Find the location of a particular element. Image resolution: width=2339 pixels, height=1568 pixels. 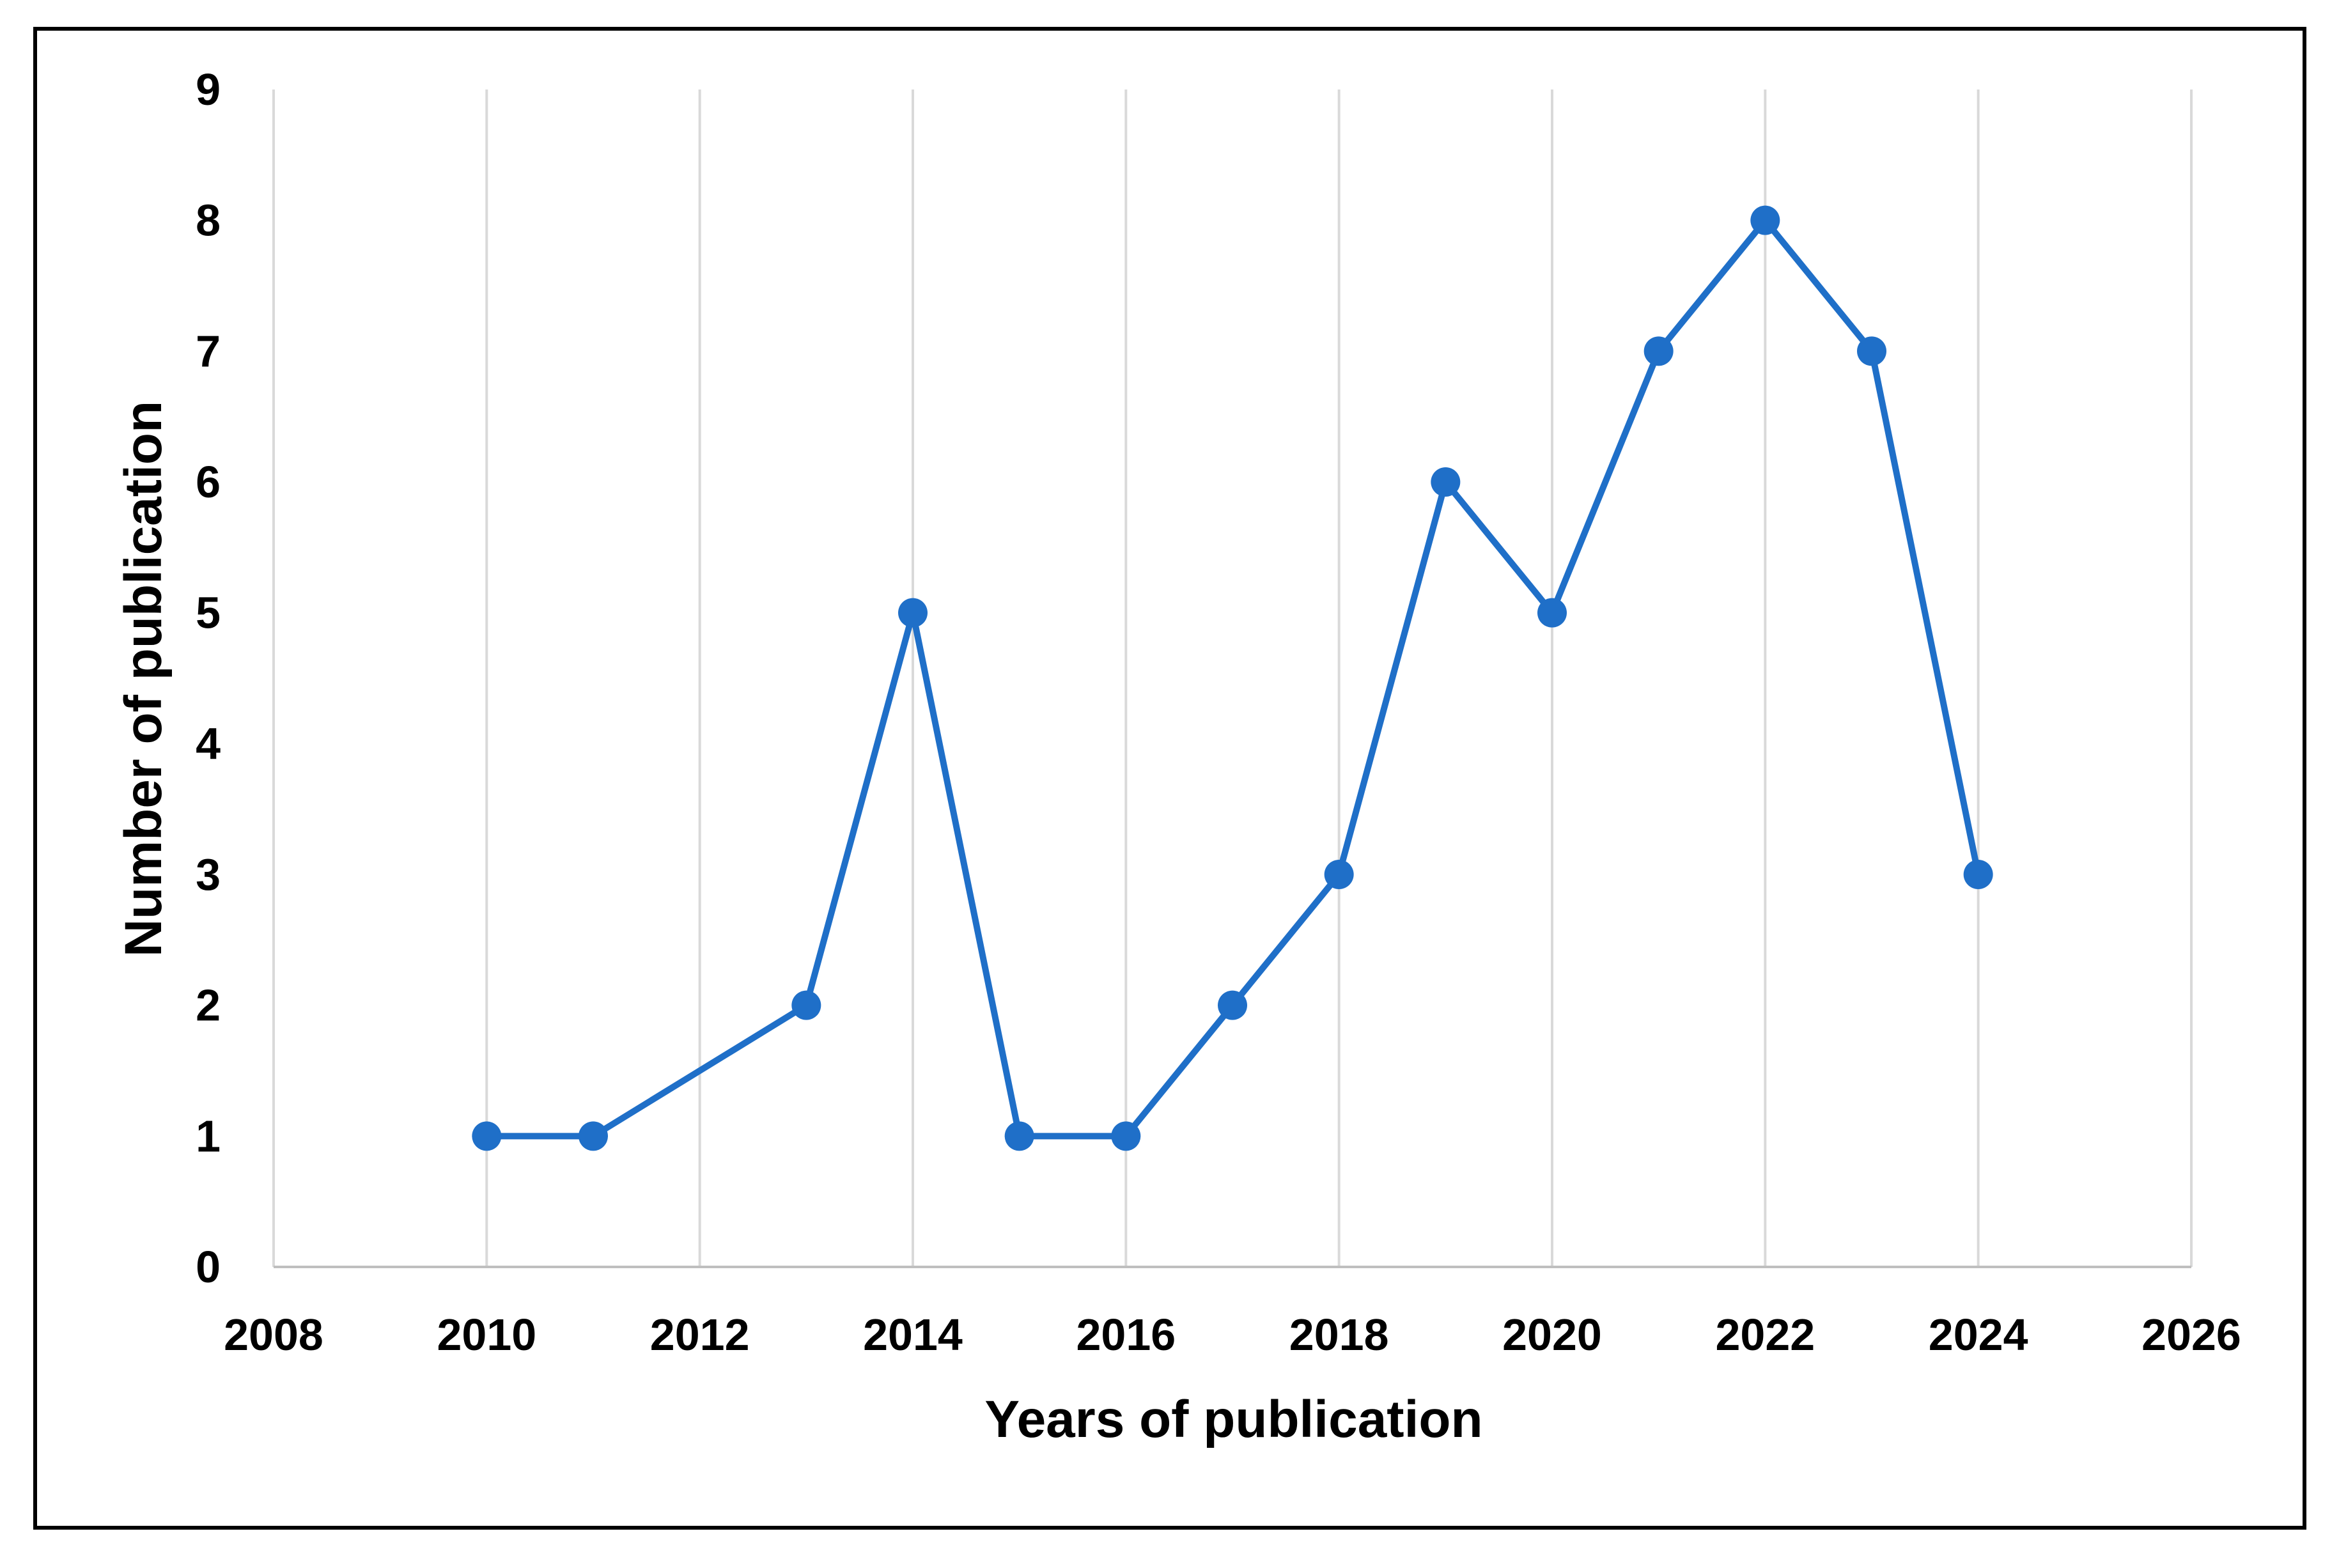

y-tick-label-4: 4 is located at coordinates (208, 743).